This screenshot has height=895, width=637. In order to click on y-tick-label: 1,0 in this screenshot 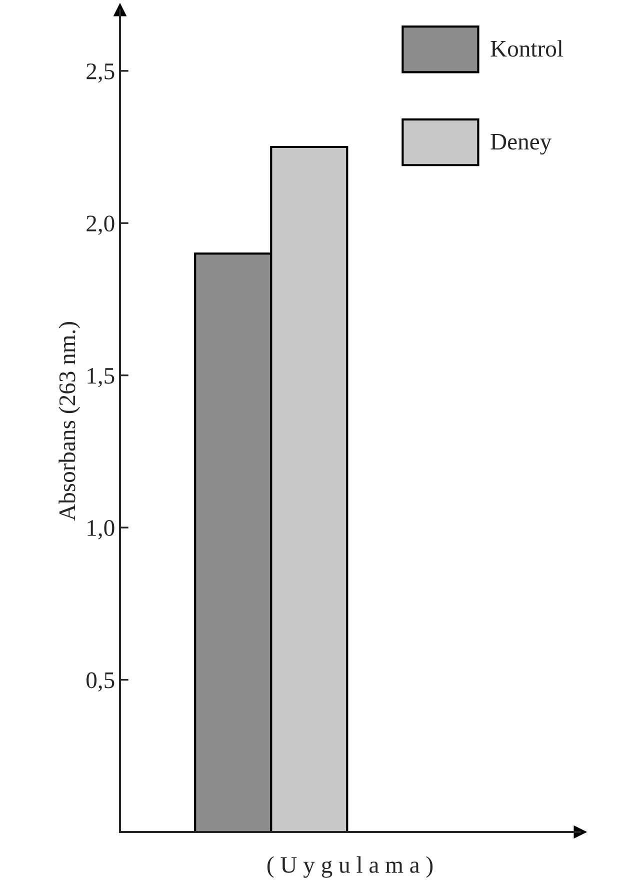, I will do `click(101, 530)`.